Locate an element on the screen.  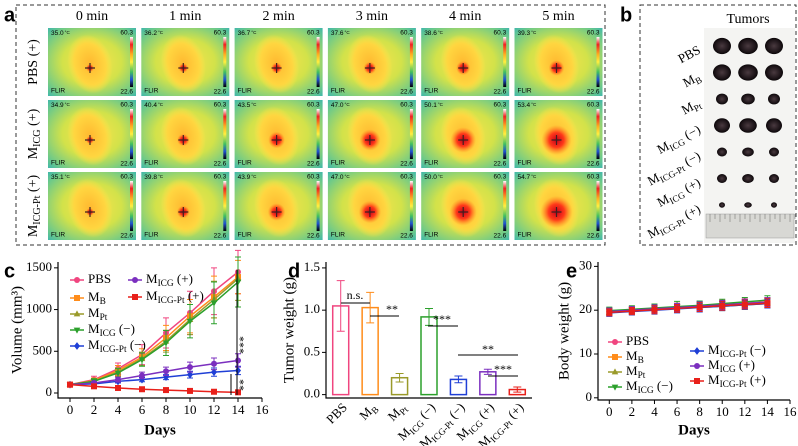
legend-label: MICG-Pt (−) is located at coordinates (117, 346).